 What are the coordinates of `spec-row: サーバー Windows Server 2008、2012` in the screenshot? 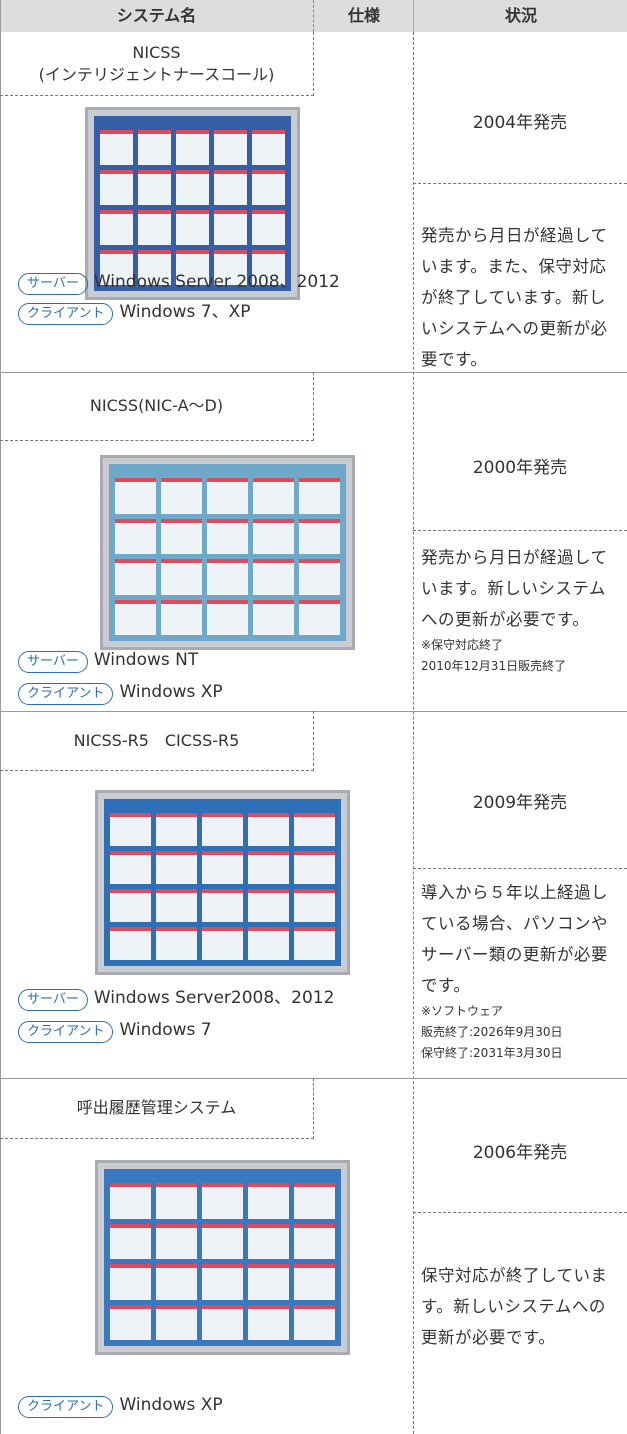 It's located at (179, 282).